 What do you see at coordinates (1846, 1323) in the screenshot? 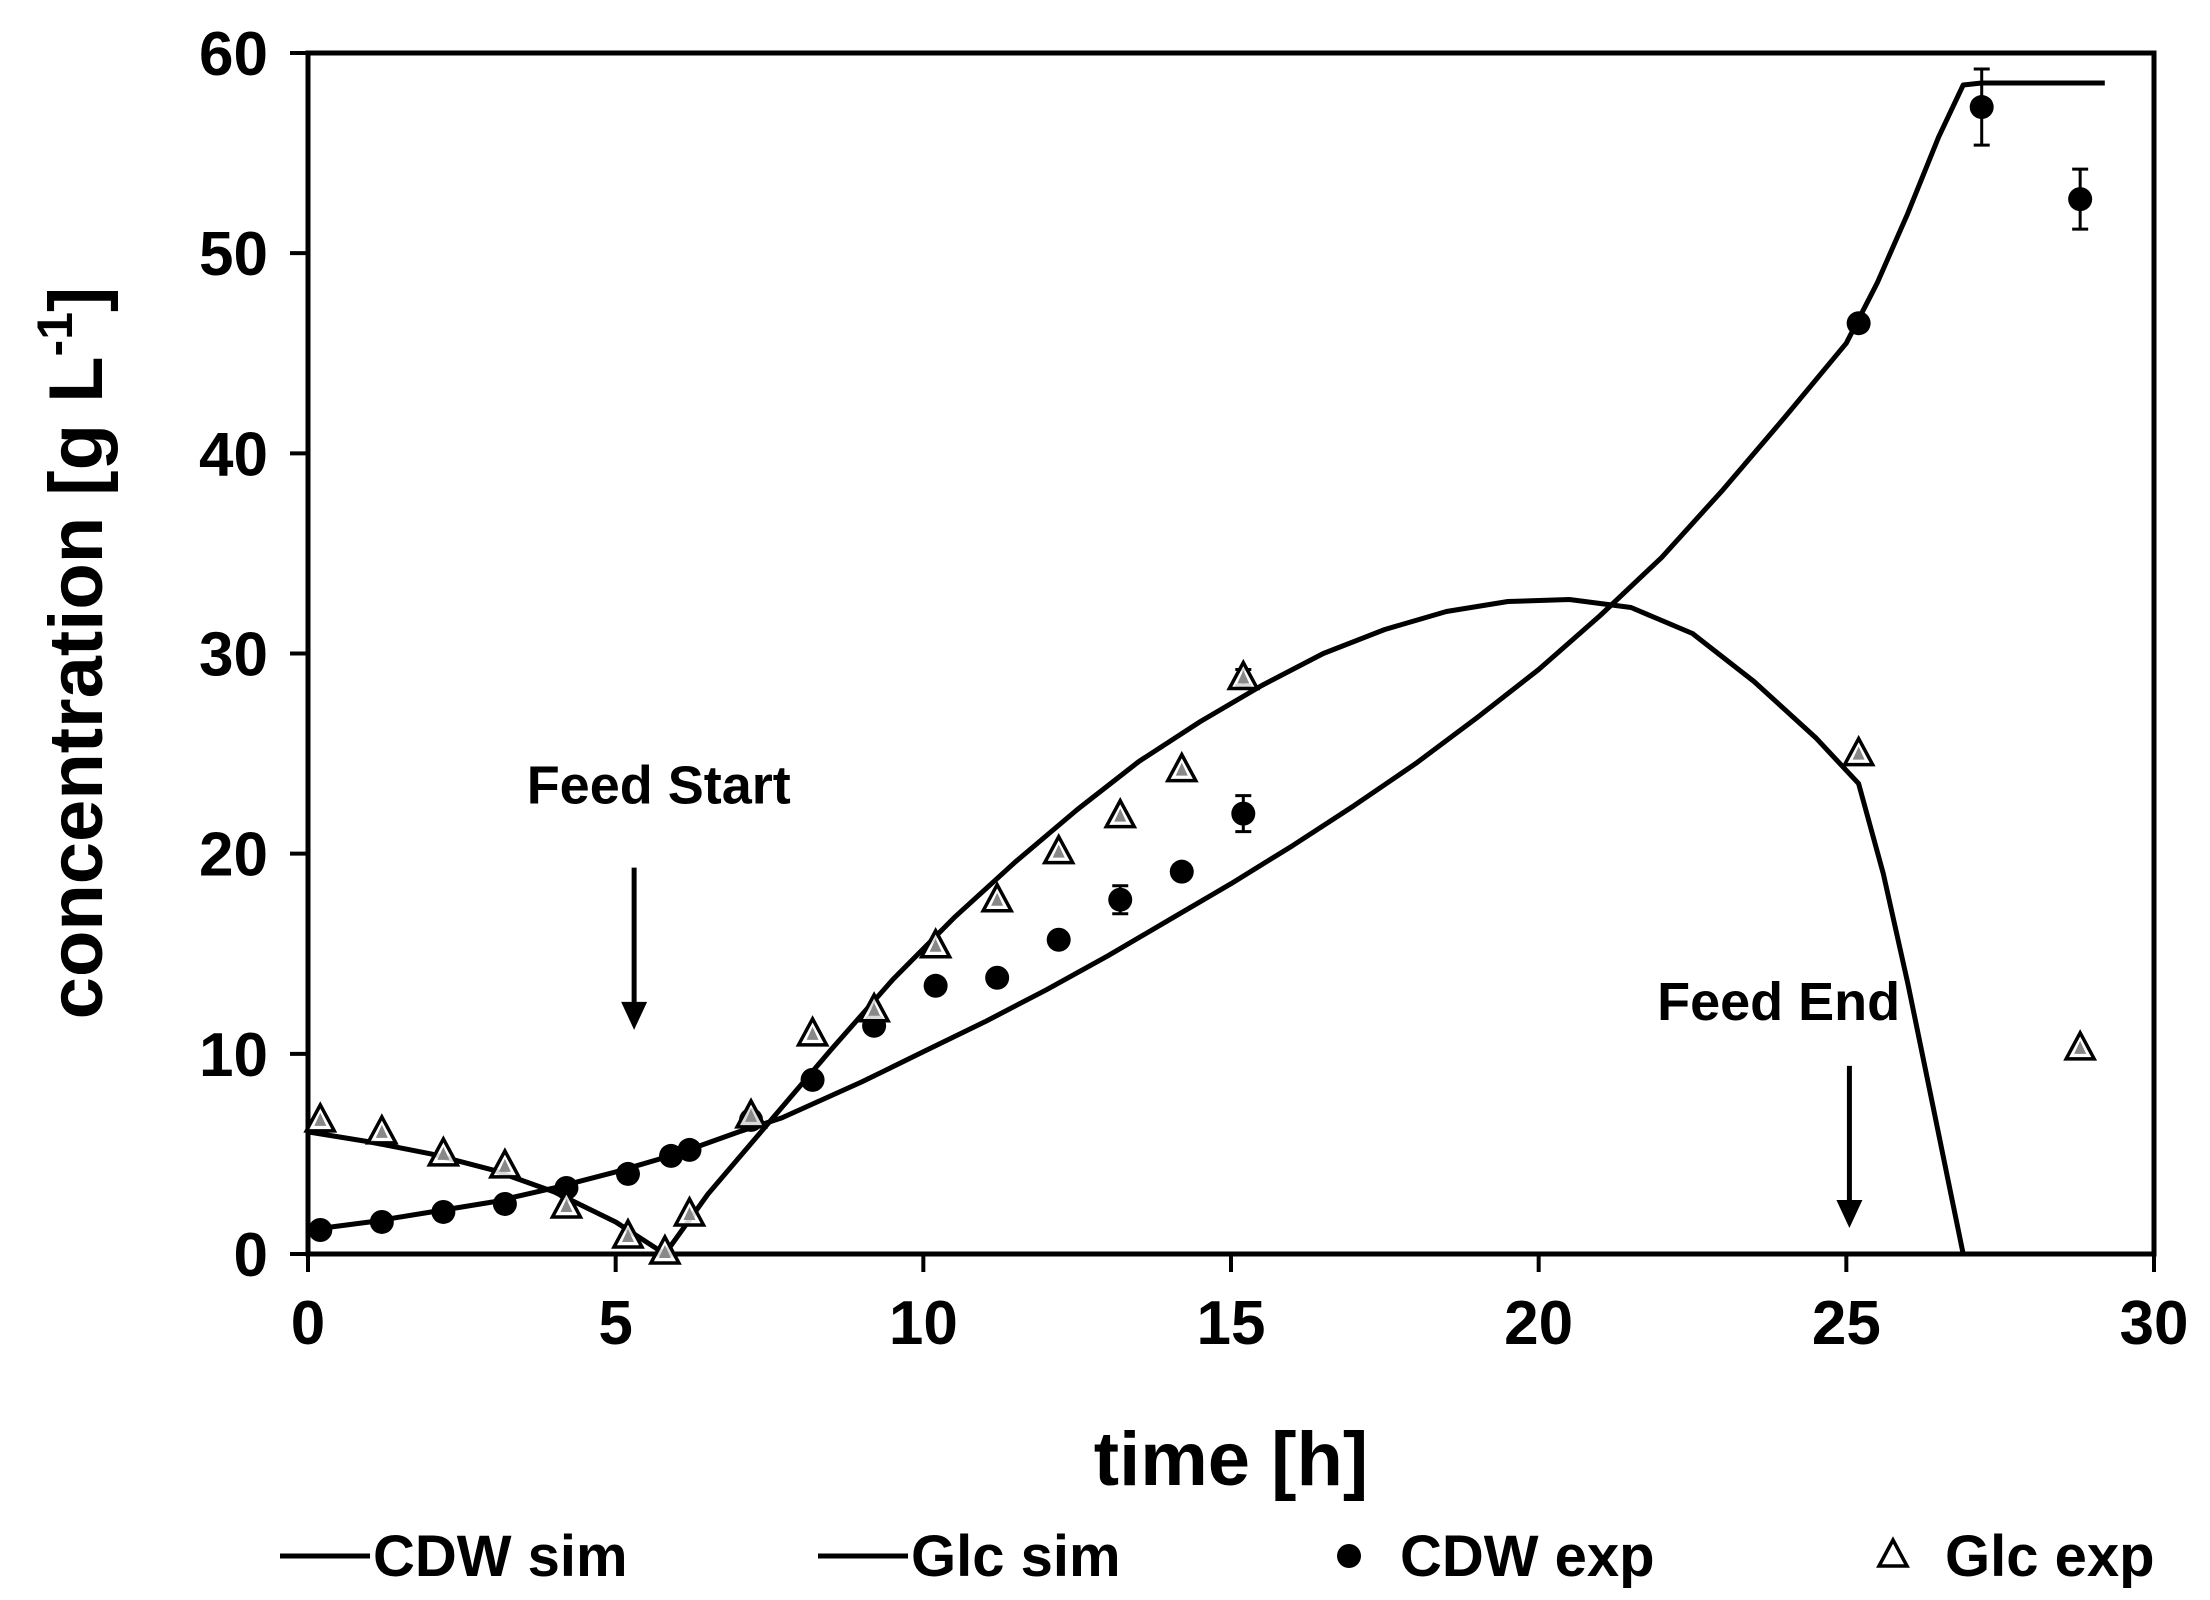
I see `x-tick-label: 25` at bounding box center [1846, 1323].